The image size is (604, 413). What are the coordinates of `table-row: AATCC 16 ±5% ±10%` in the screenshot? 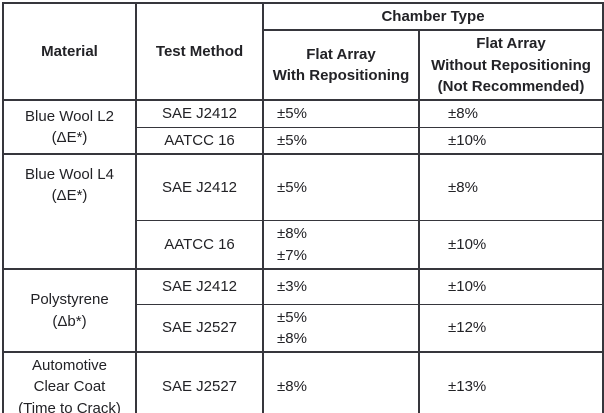 It's located at (303, 140).